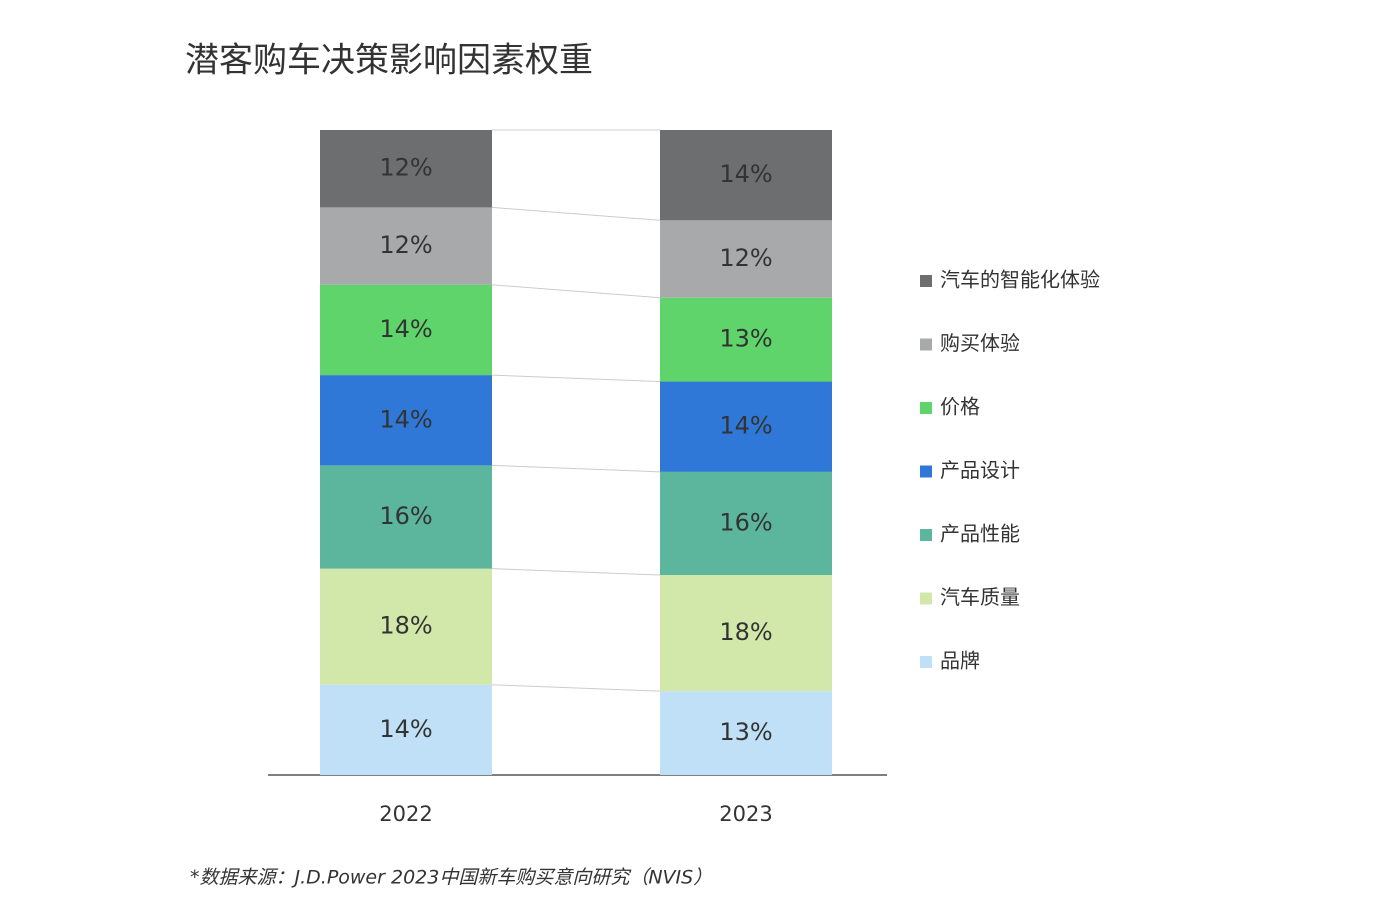 Image resolution: width=1400 pixels, height=918 pixels. What do you see at coordinates (1020, 280) in the screenshot?
I see `legend-label: 汽车的智能化体验` at bounding box center [1020, 280].